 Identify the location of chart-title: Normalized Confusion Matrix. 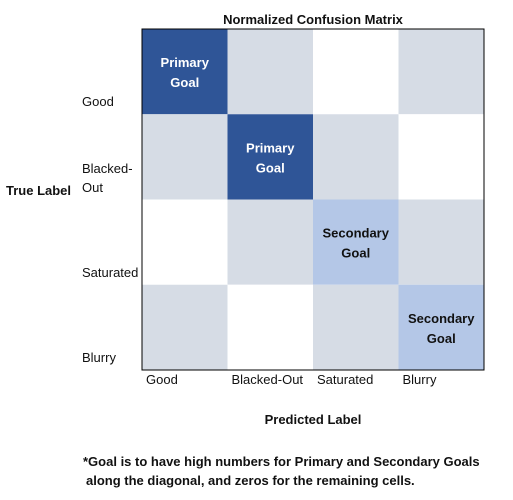
(313, 19).